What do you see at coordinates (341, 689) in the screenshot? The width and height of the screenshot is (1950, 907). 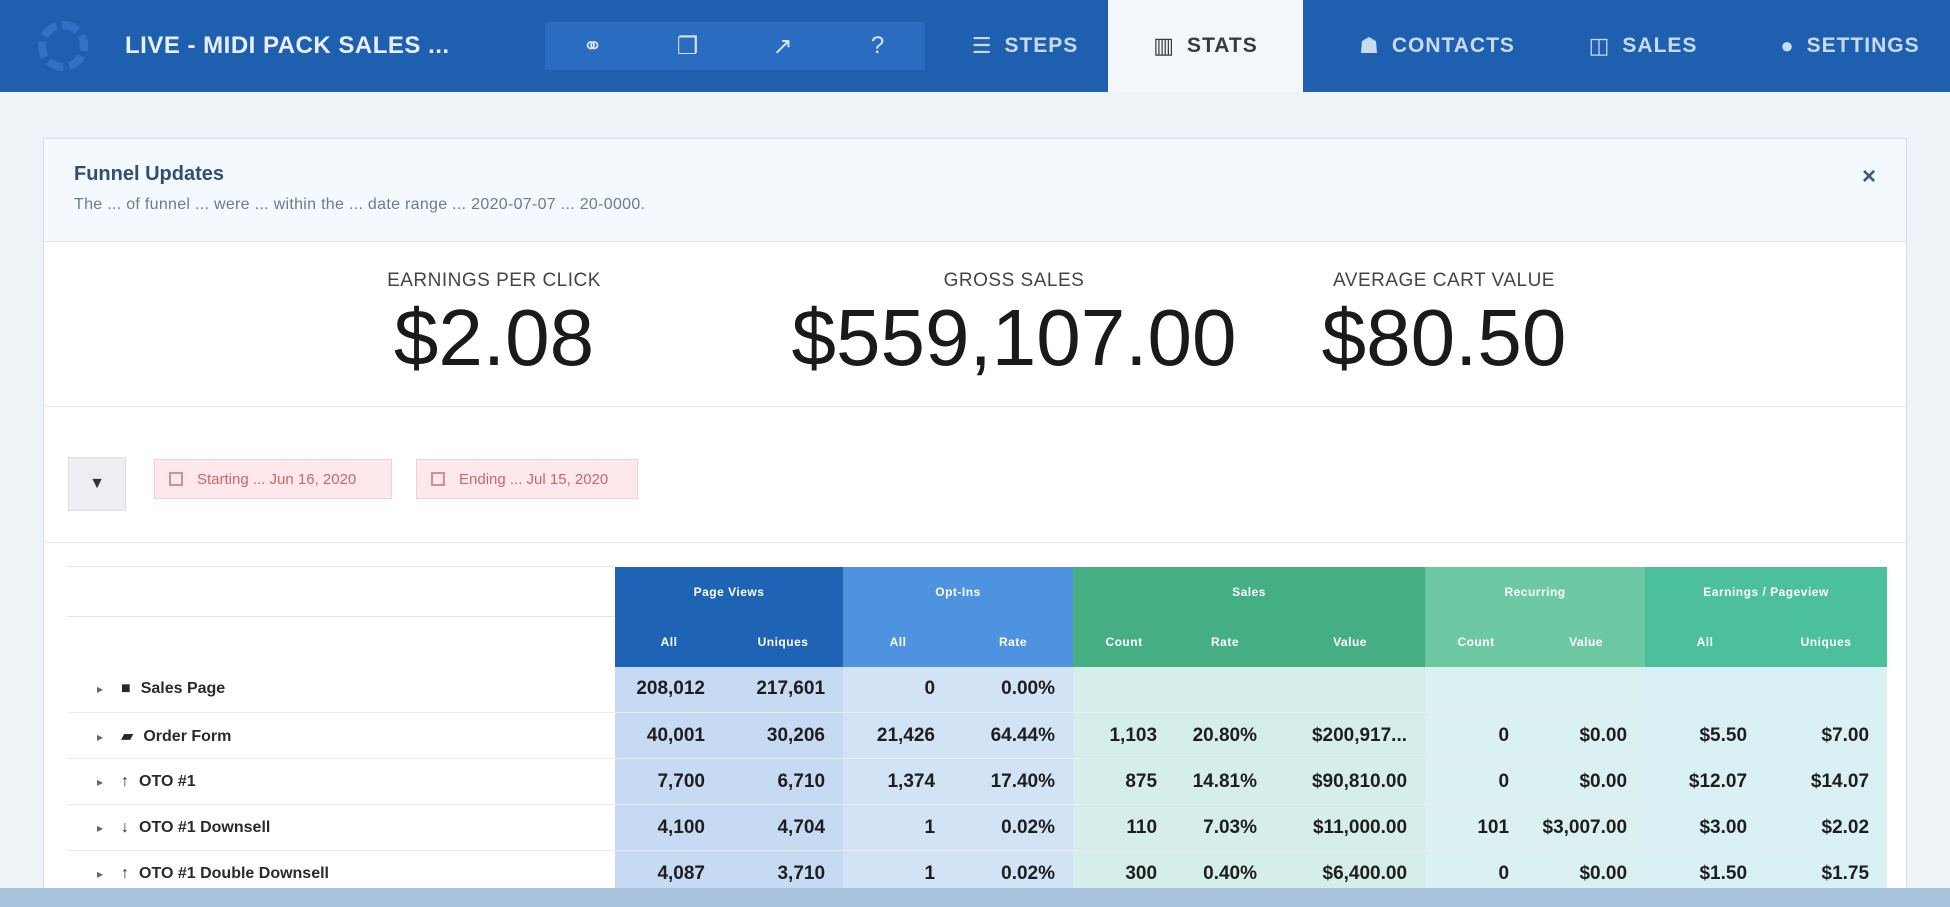 I see `step-name-cell: ▸ ■ Sales Page` at bounding box center [341, 689].